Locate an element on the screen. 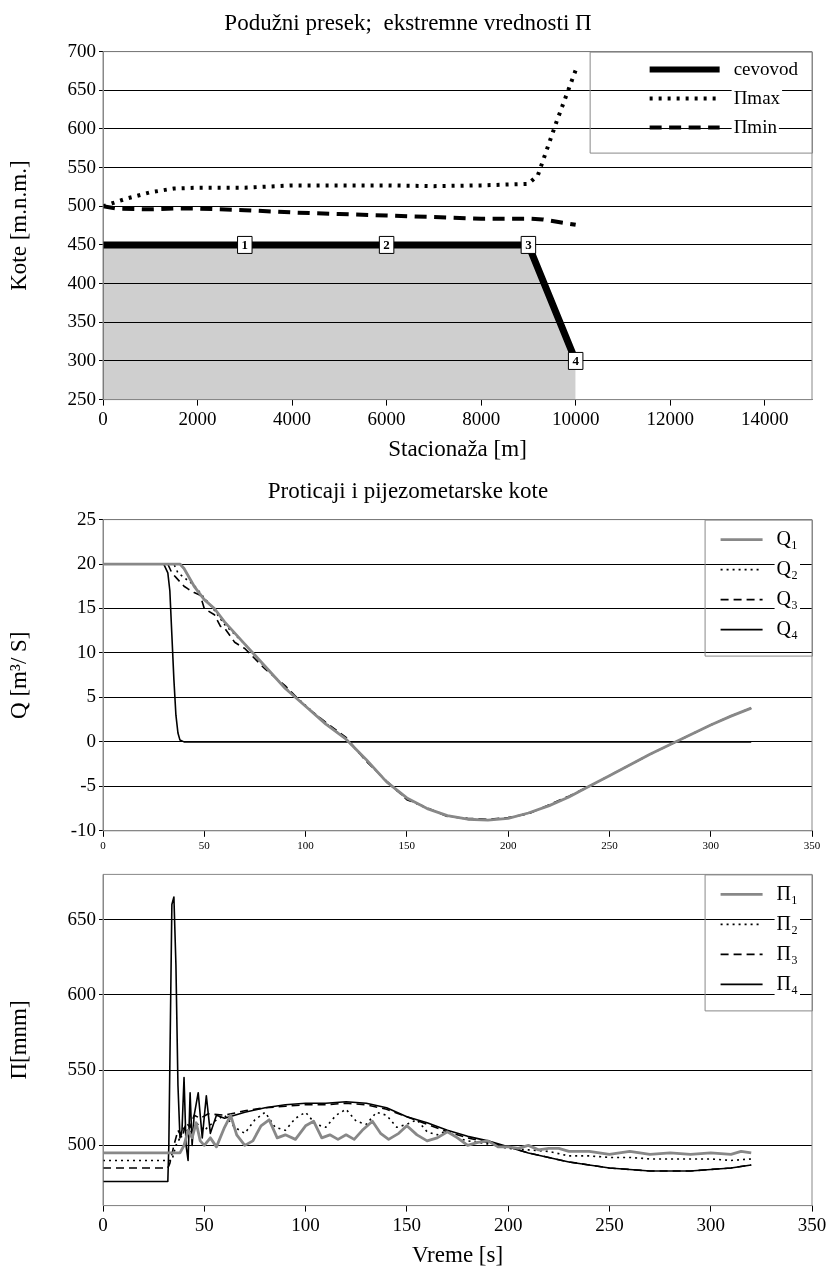 This screenshot has height=1276, width=830. y-tick-label: 300 is located at coordinates (81, 359).